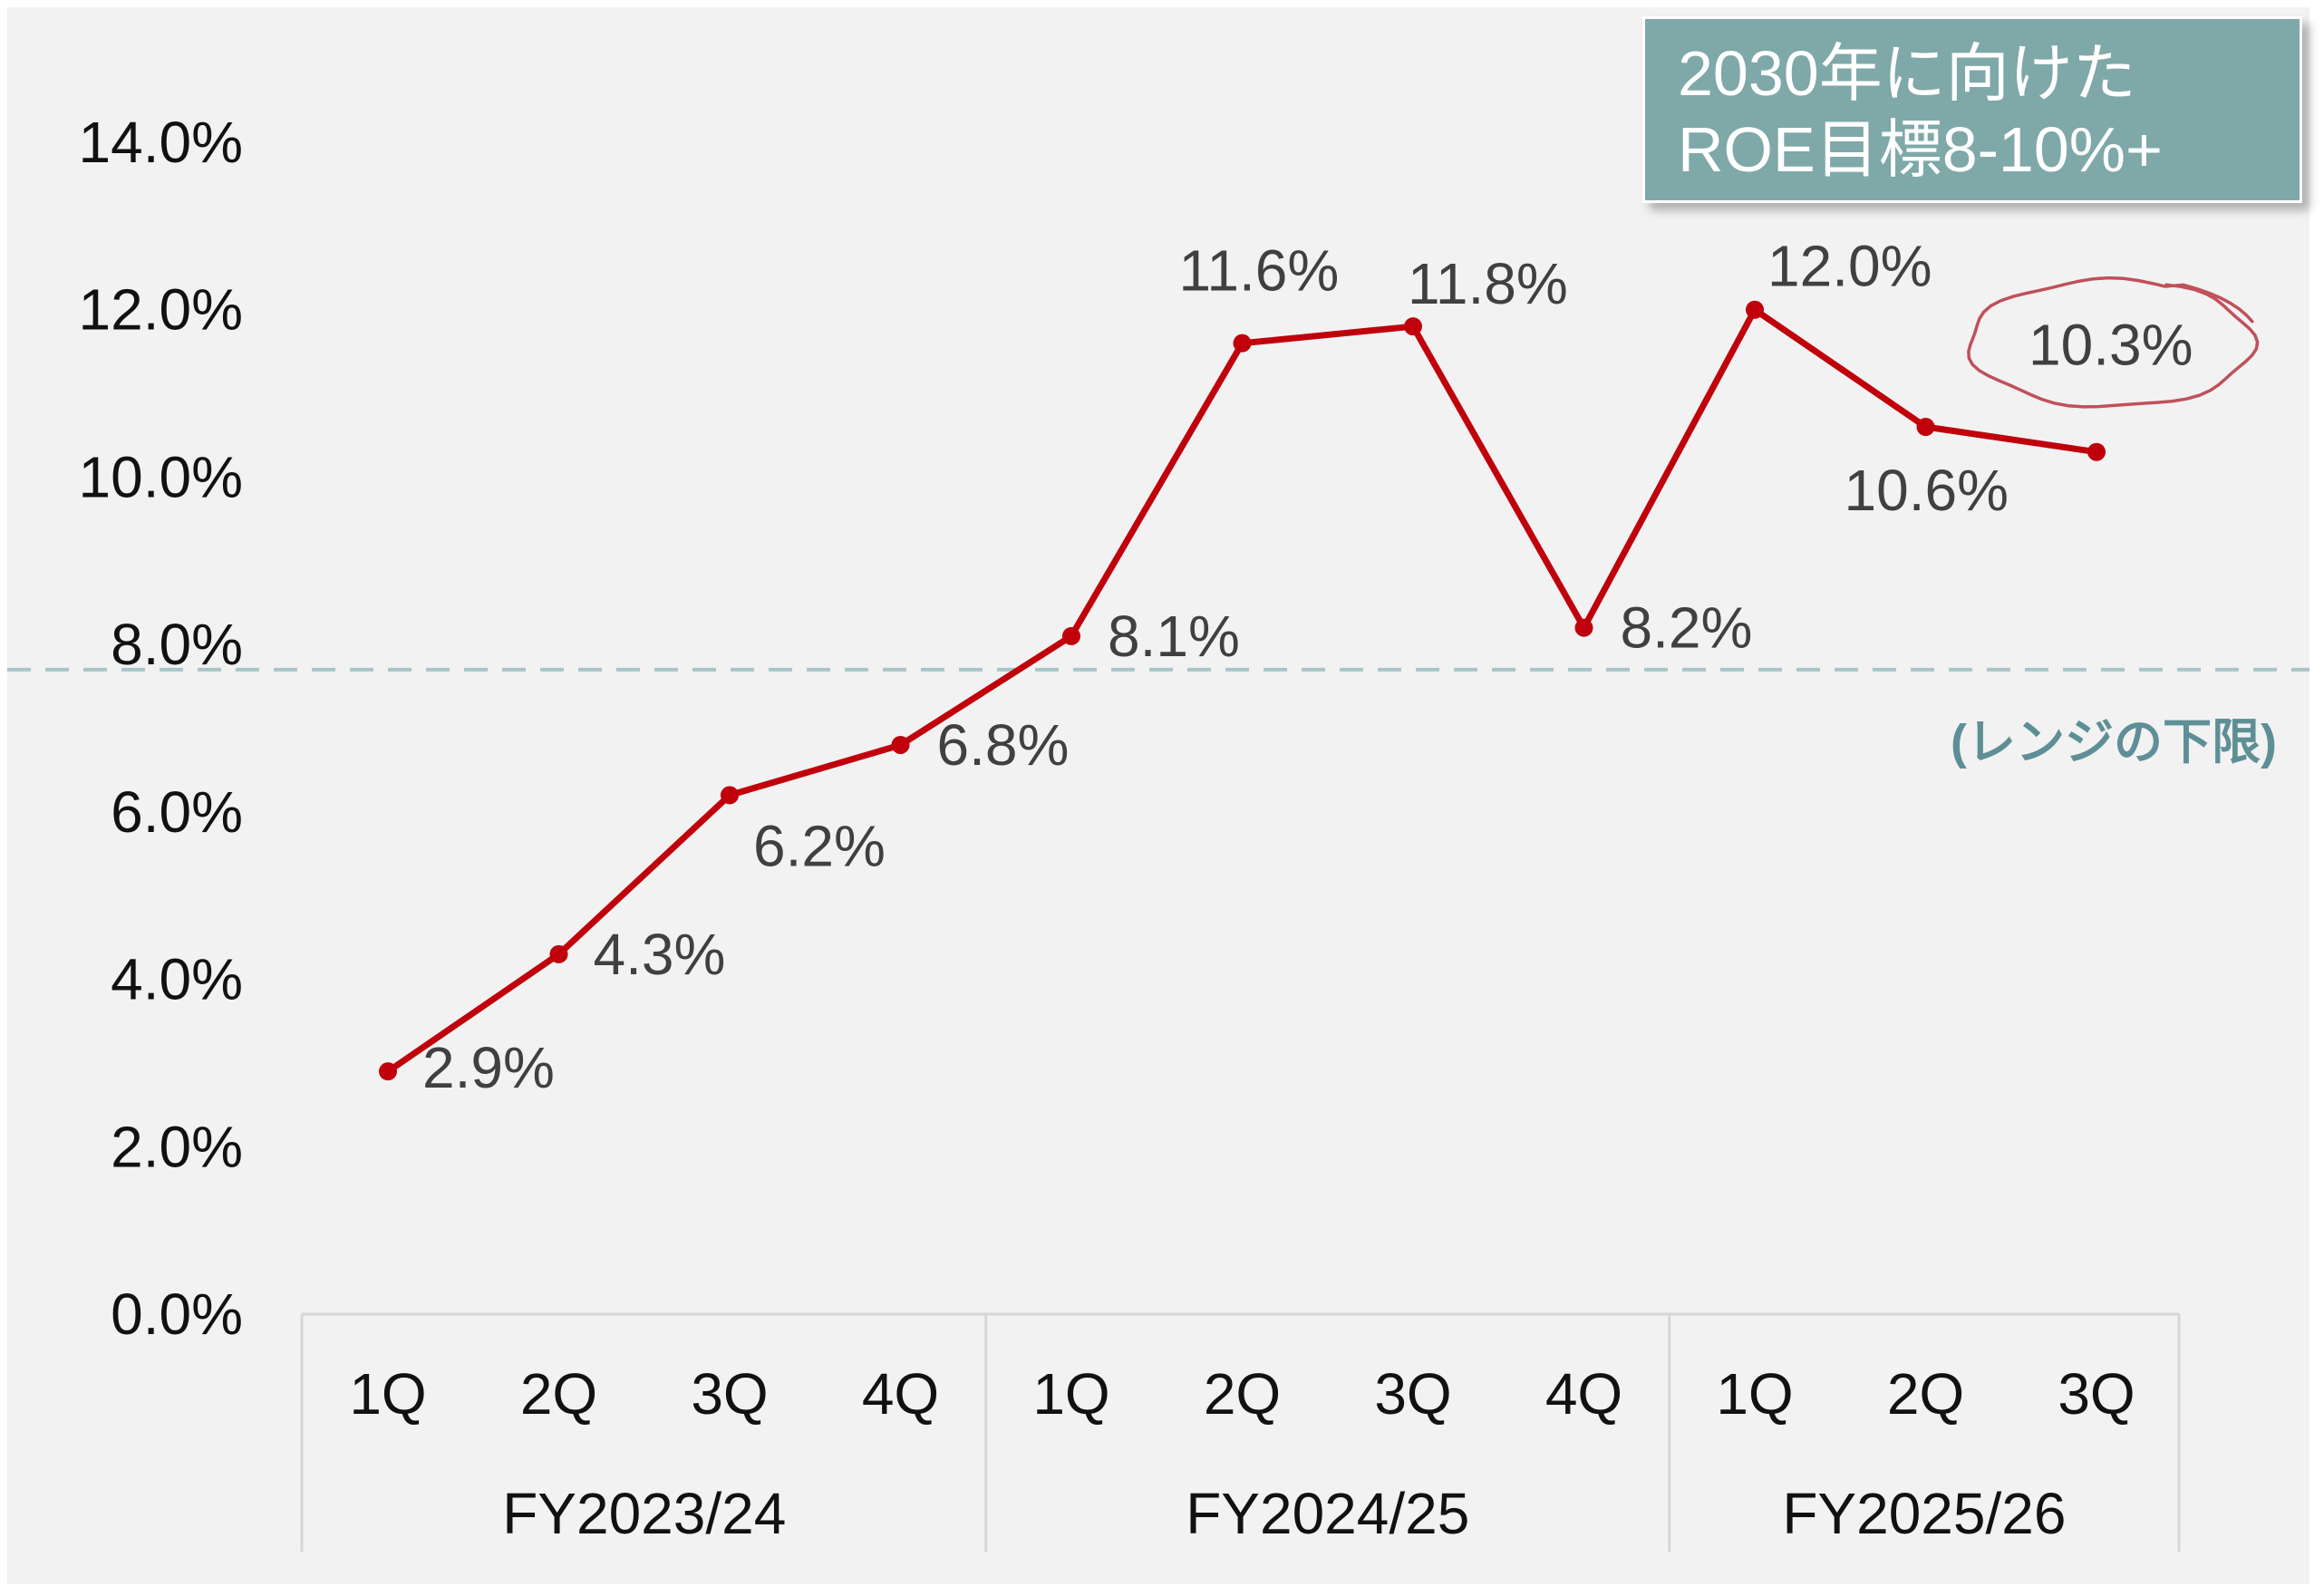  What do you see at coordinates (177, 980) in the screenshot?
I see `y-tick-label: 4.0%` at bounding box center [177, 980].